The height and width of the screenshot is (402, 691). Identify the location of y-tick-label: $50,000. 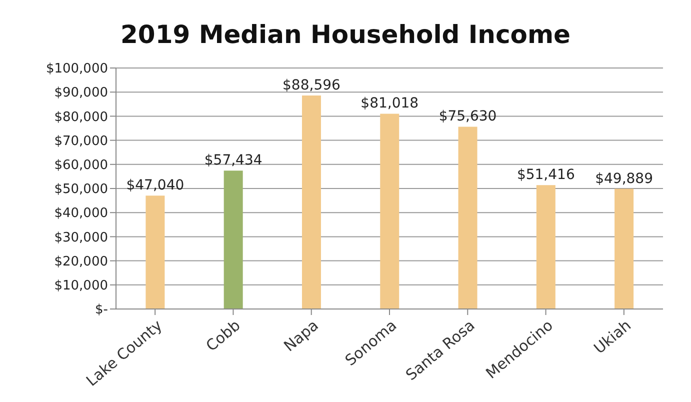
(81, 190).